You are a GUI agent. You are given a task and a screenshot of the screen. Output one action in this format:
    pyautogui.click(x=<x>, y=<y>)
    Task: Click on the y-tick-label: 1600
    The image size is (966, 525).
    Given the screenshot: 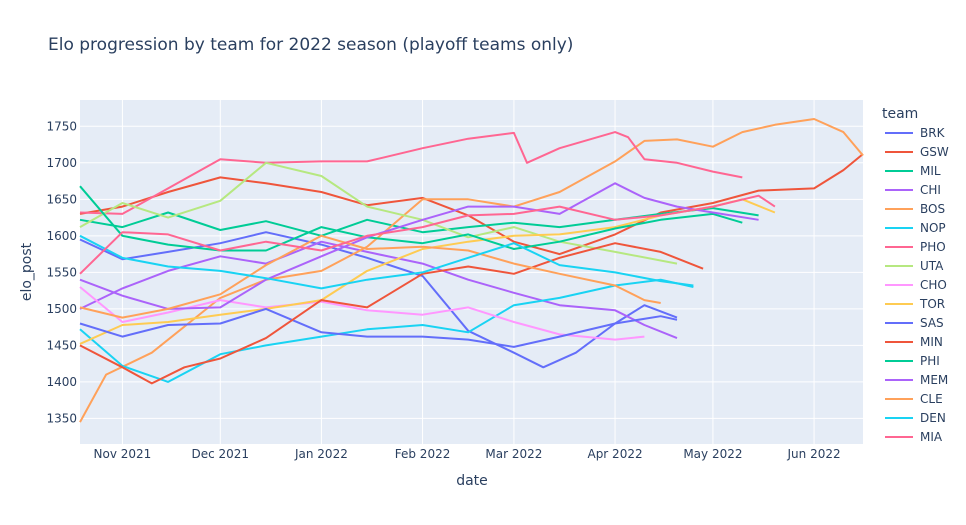 What is the action you would take?
    pyautogui.click(x=61, y=236)
    